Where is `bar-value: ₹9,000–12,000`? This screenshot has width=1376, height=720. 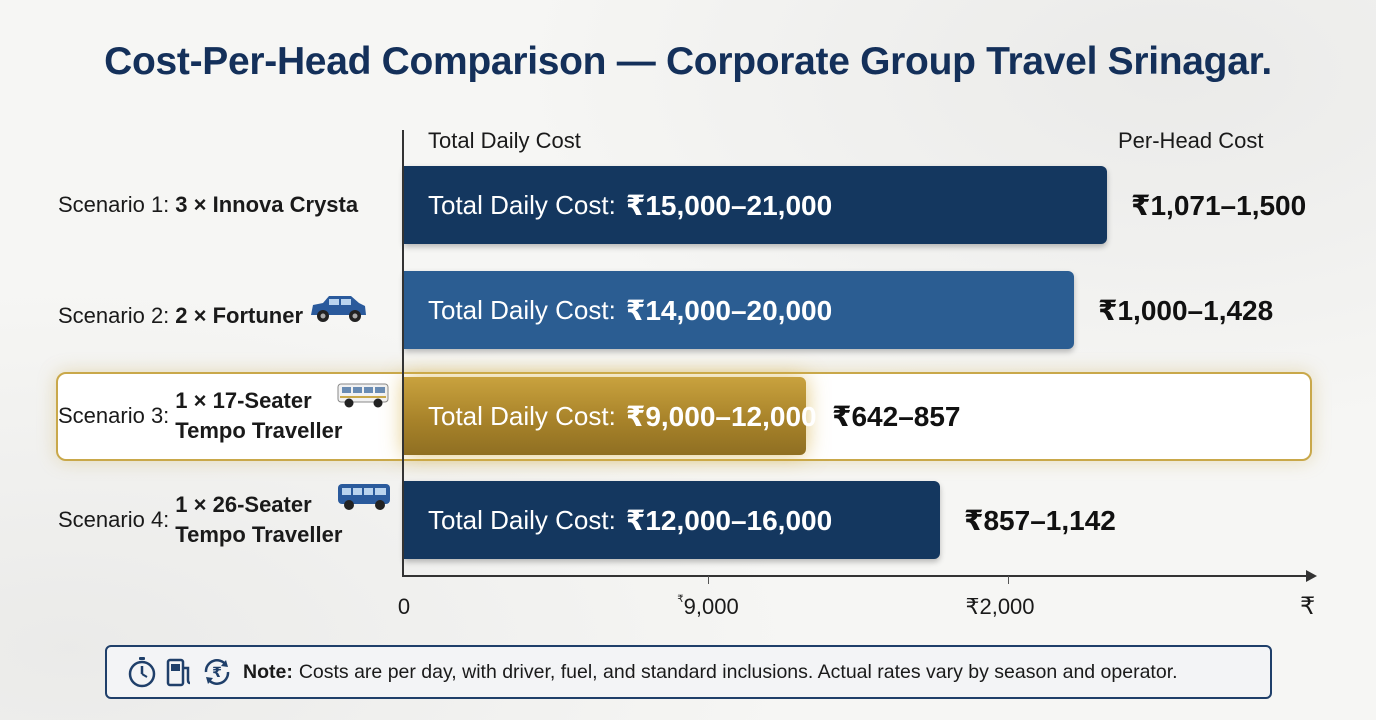 bar-value: ₹9,000–12,000 is located at coordinates (721, 416).